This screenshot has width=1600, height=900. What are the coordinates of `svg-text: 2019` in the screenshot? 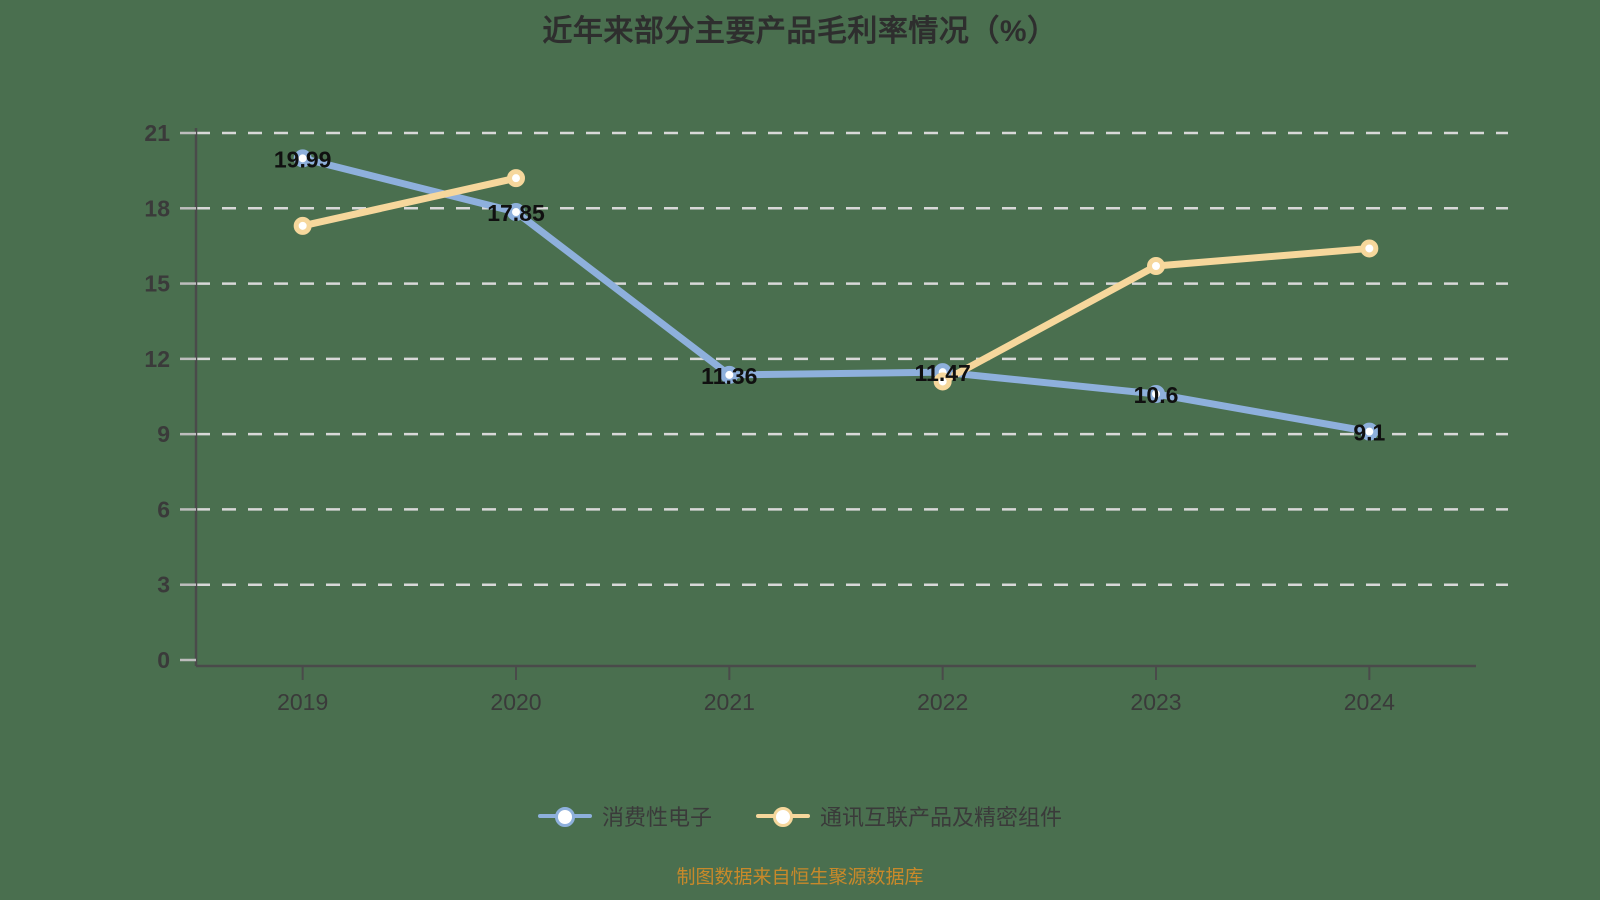 It's located at (302, 702).